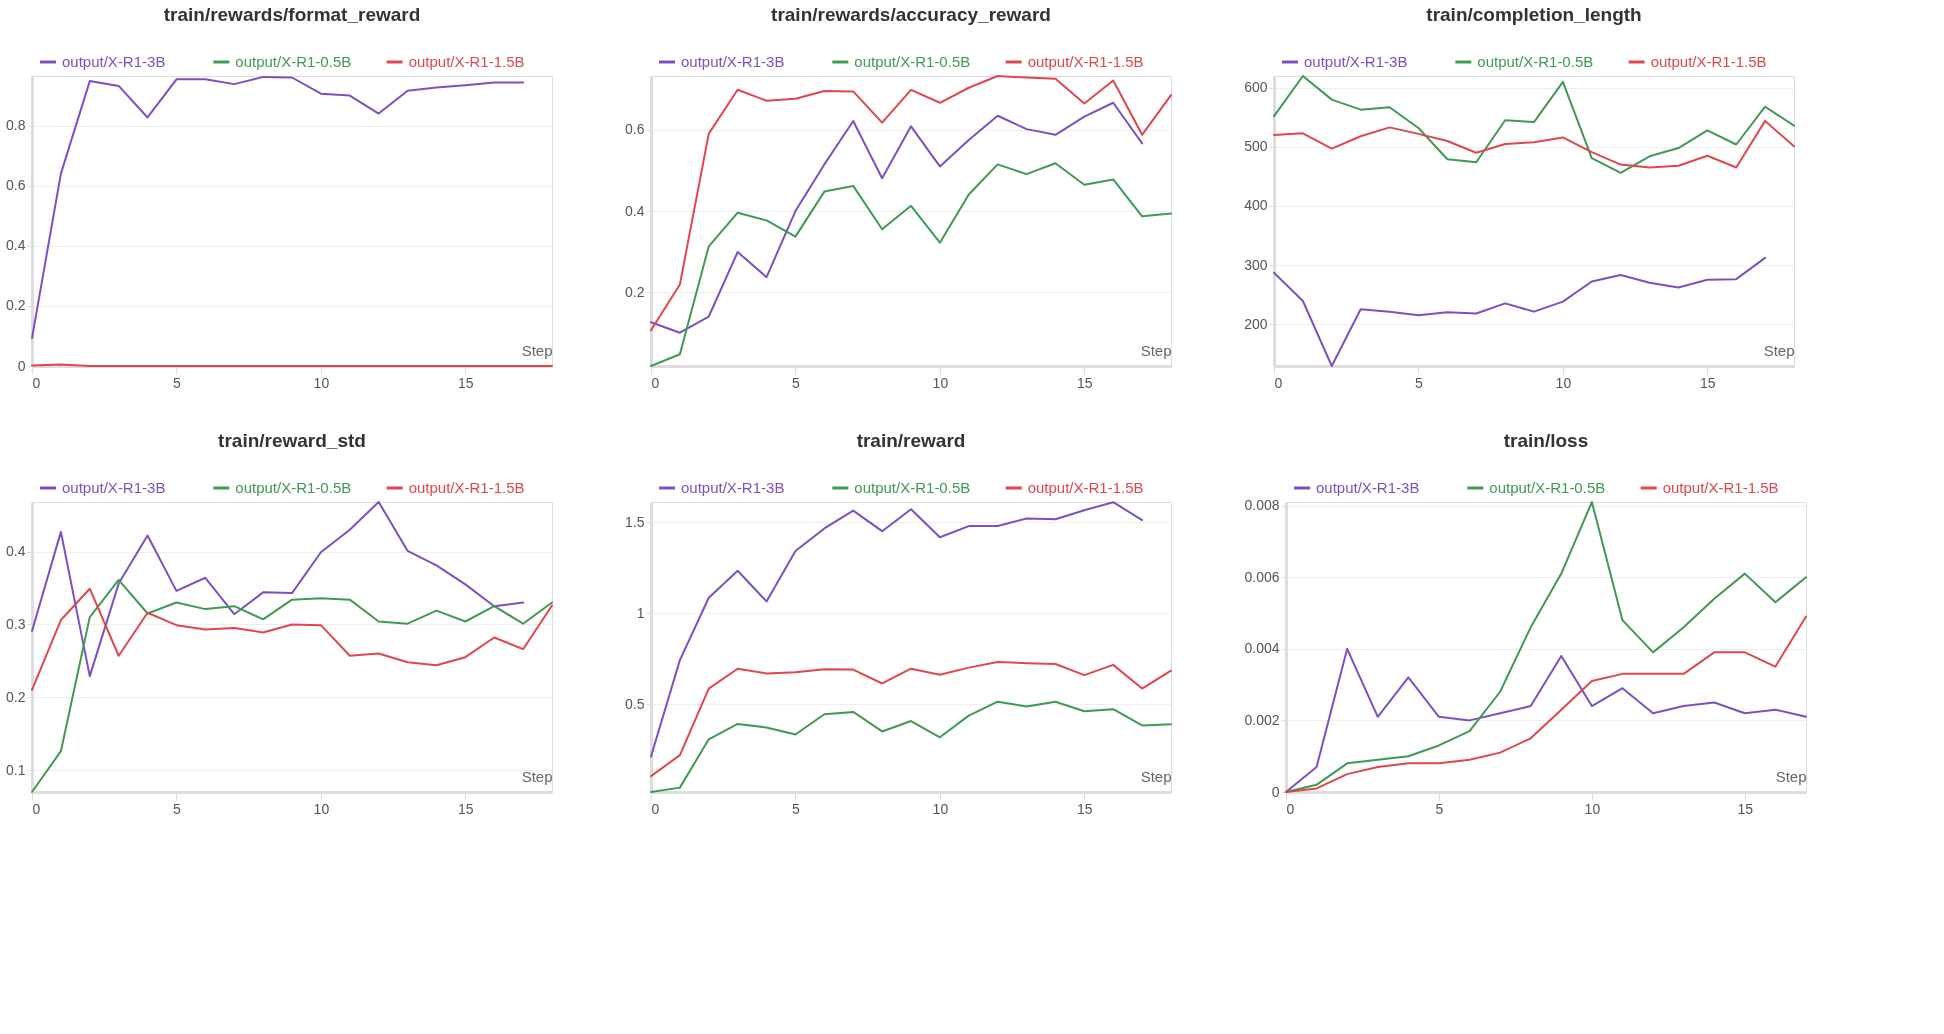 This screenshot has width=1944, height=1034. Describe the element at coordinates (1256, 264) in the screenshot. I see `y-tick-label: 300` at that location.